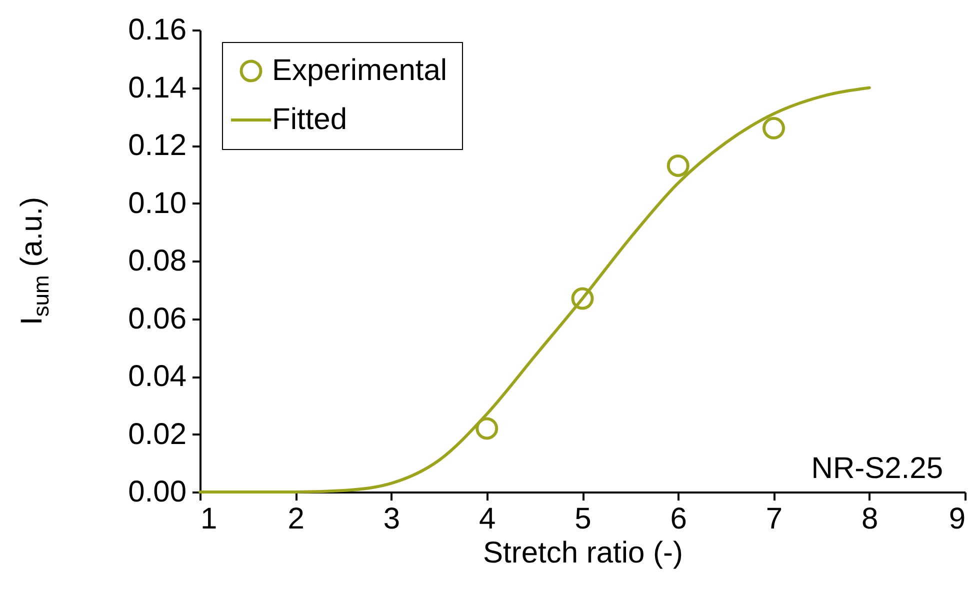 The width and height of the screenshot is (978, 611). What do you see at coordinates (296, 519) in the screenshot?
I see `x-tick-label: 2` at bounding box center [296, 519].